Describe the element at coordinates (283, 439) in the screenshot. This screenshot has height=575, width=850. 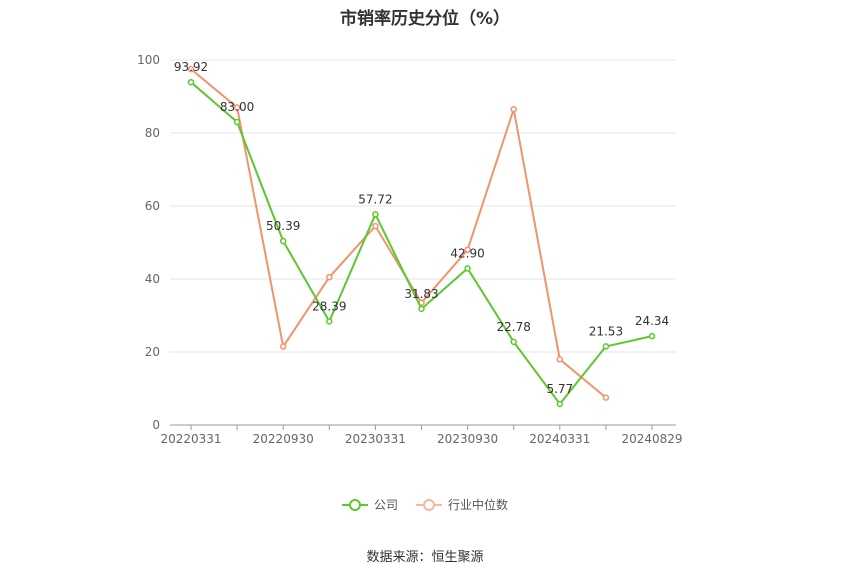
I see `x-tick-label: 20220930` at that location.